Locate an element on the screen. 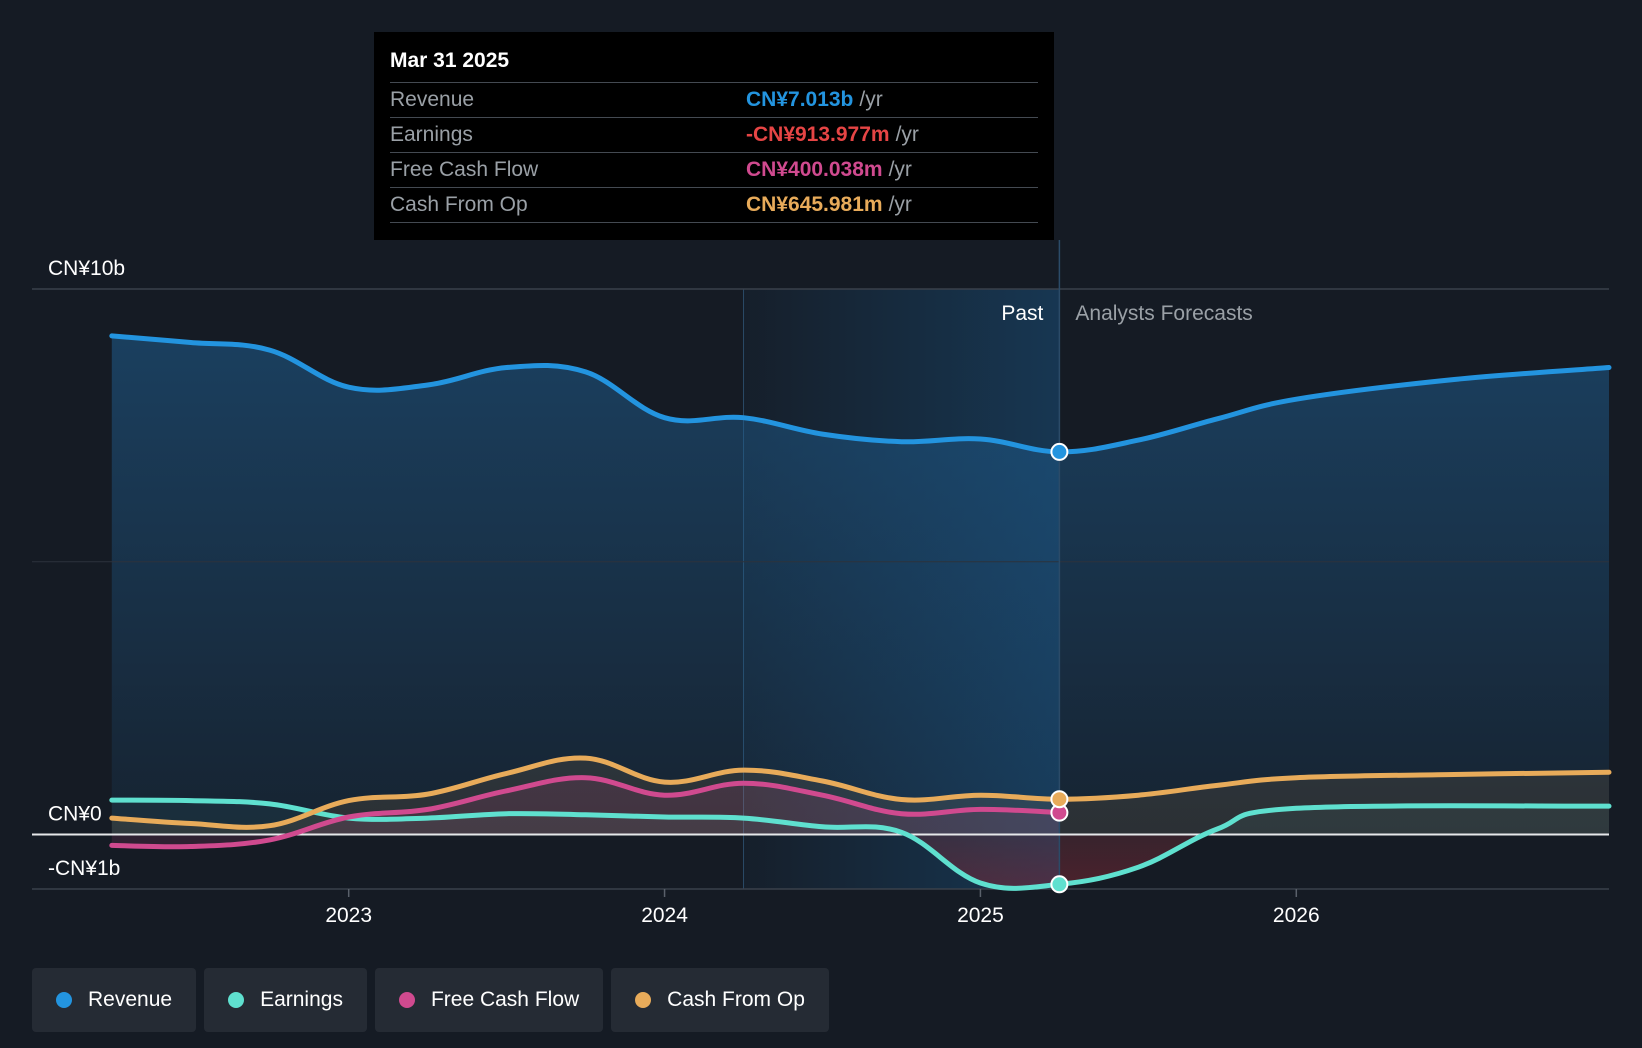  legend-item-earnings: Earnings is located at coordinates (285, 1000).